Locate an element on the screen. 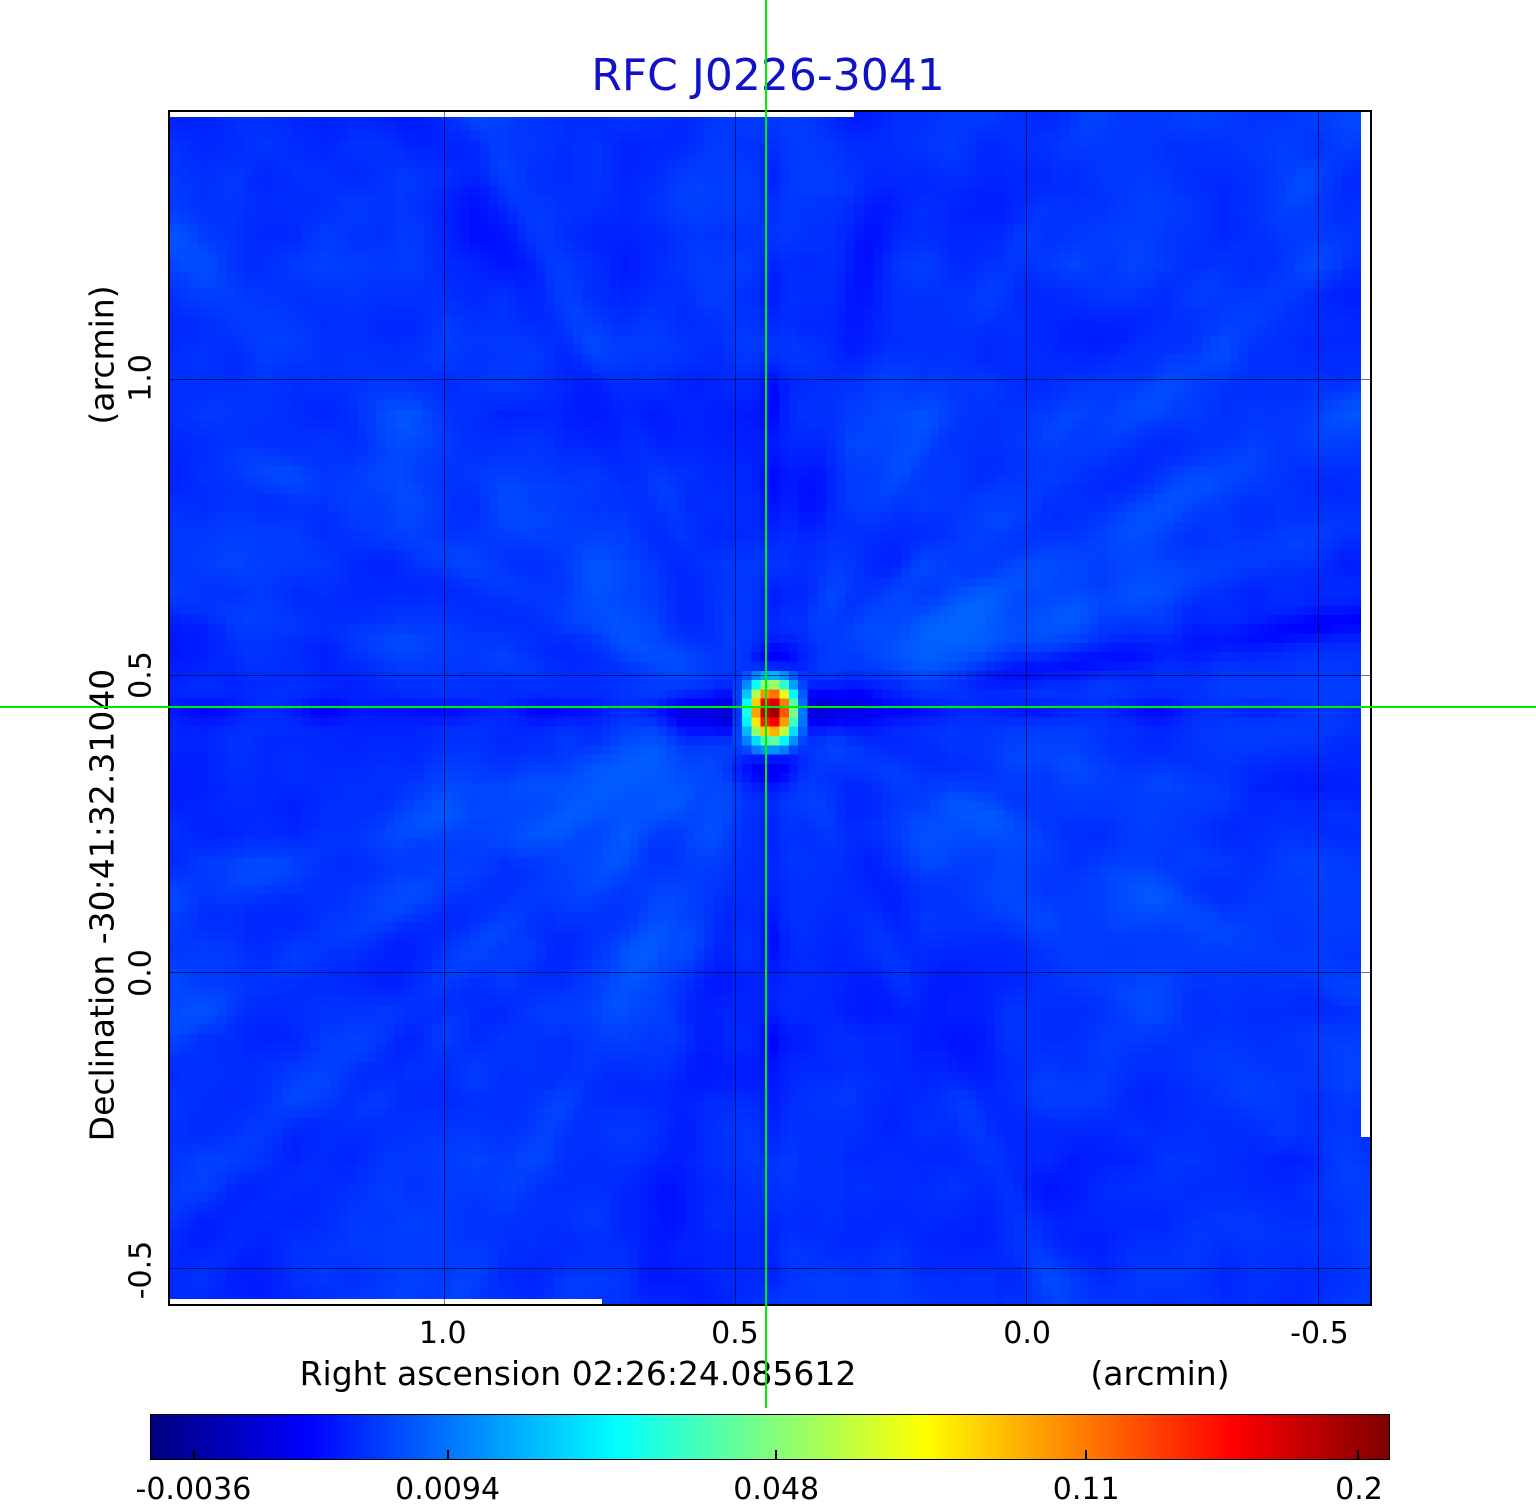 The height and width of the screenshot is (1511, 1536). colorbar-gradient is located at coordinates (770, 1437).